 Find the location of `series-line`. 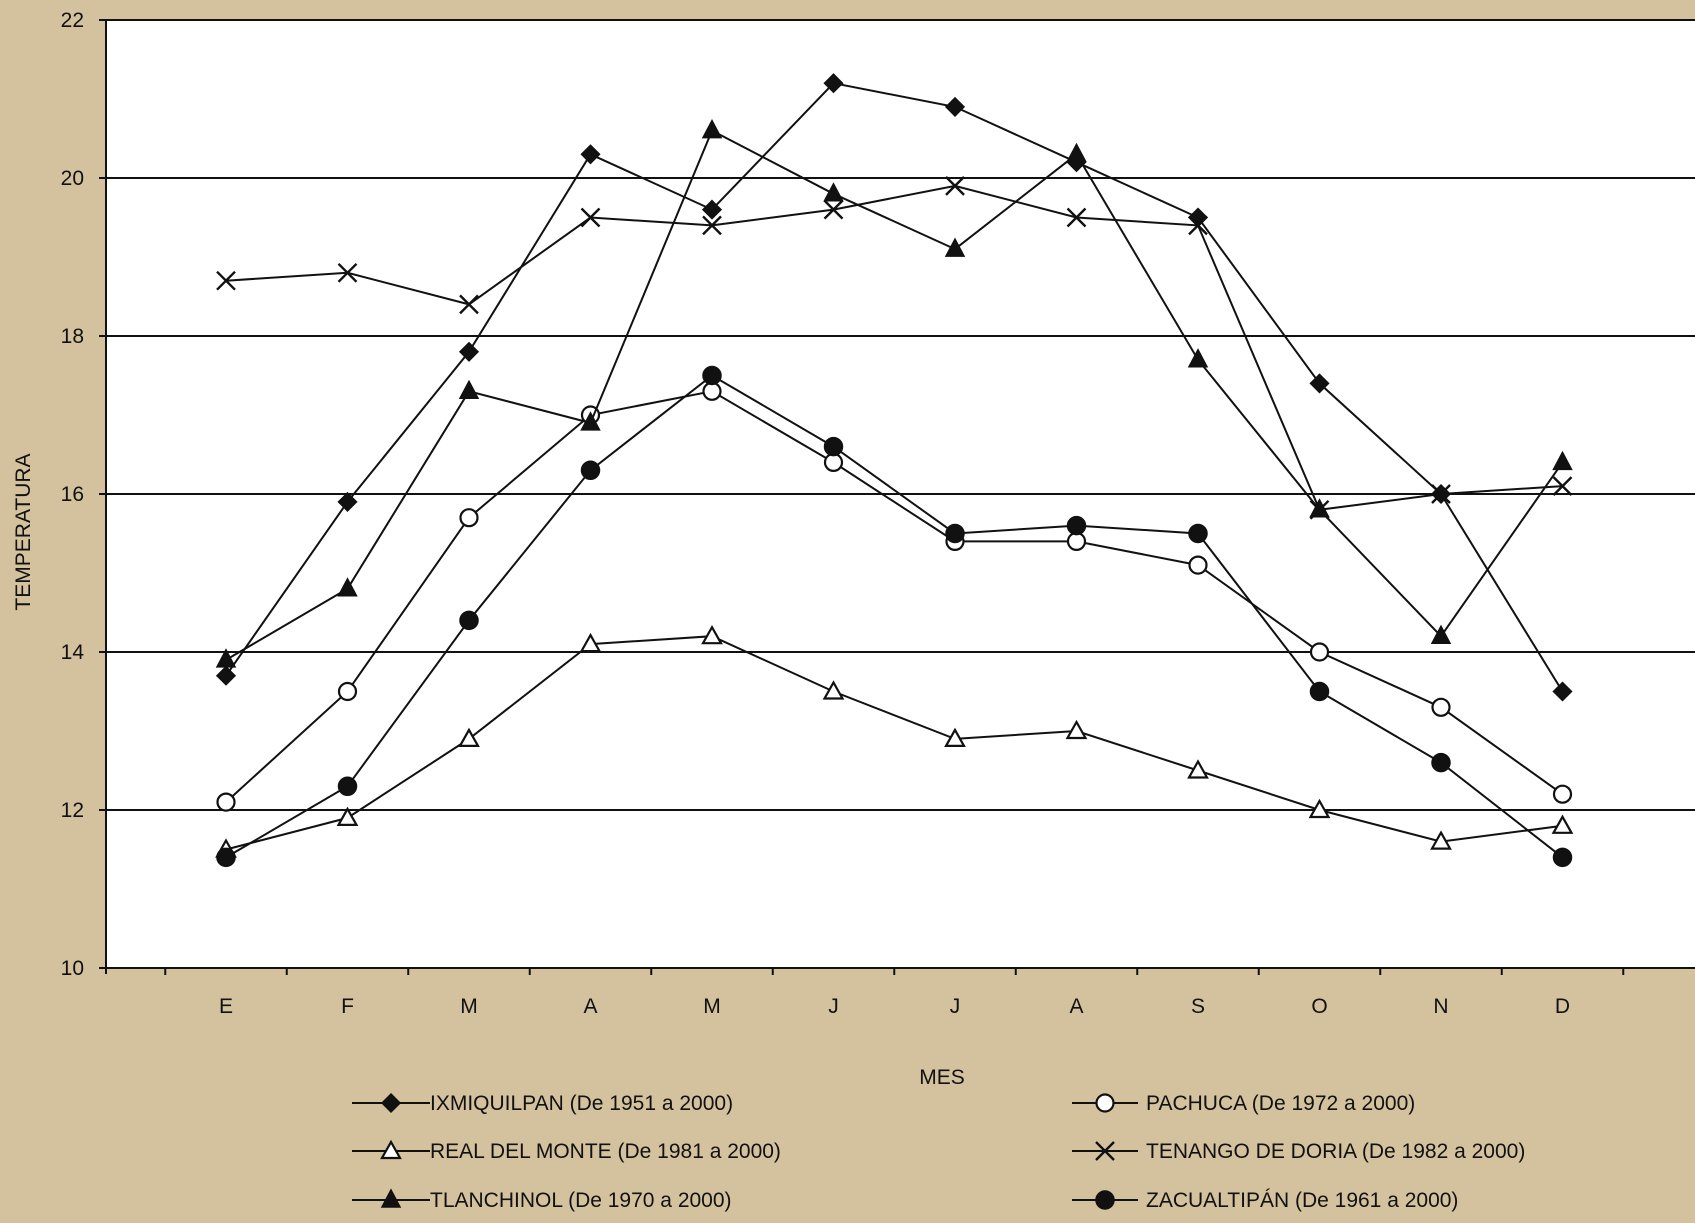

series-line is located at coordinates (894, 743).